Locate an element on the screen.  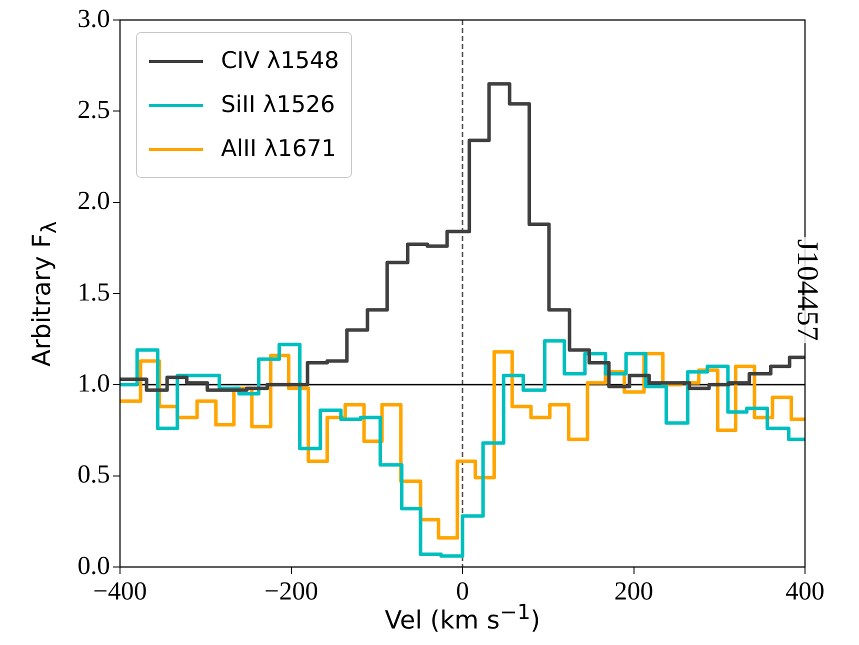
x-tick-label: 200 is located at coordinates (634, 591).